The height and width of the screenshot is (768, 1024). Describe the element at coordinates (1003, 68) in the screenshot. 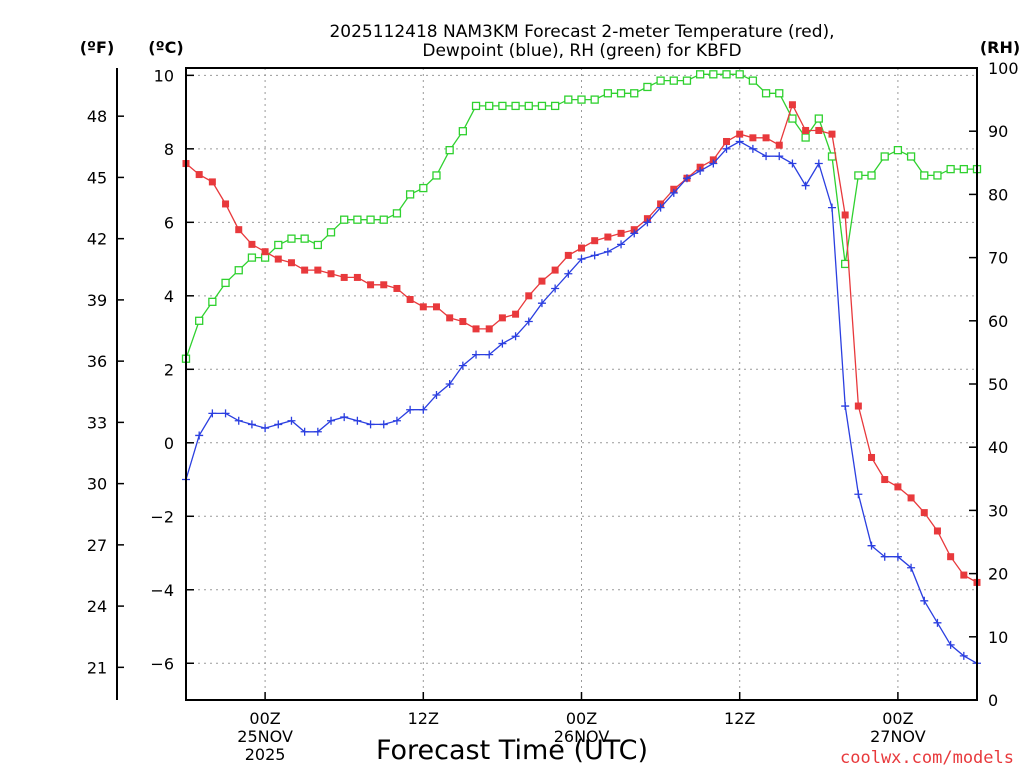

I see `rh-tick-label: 100` at that location.